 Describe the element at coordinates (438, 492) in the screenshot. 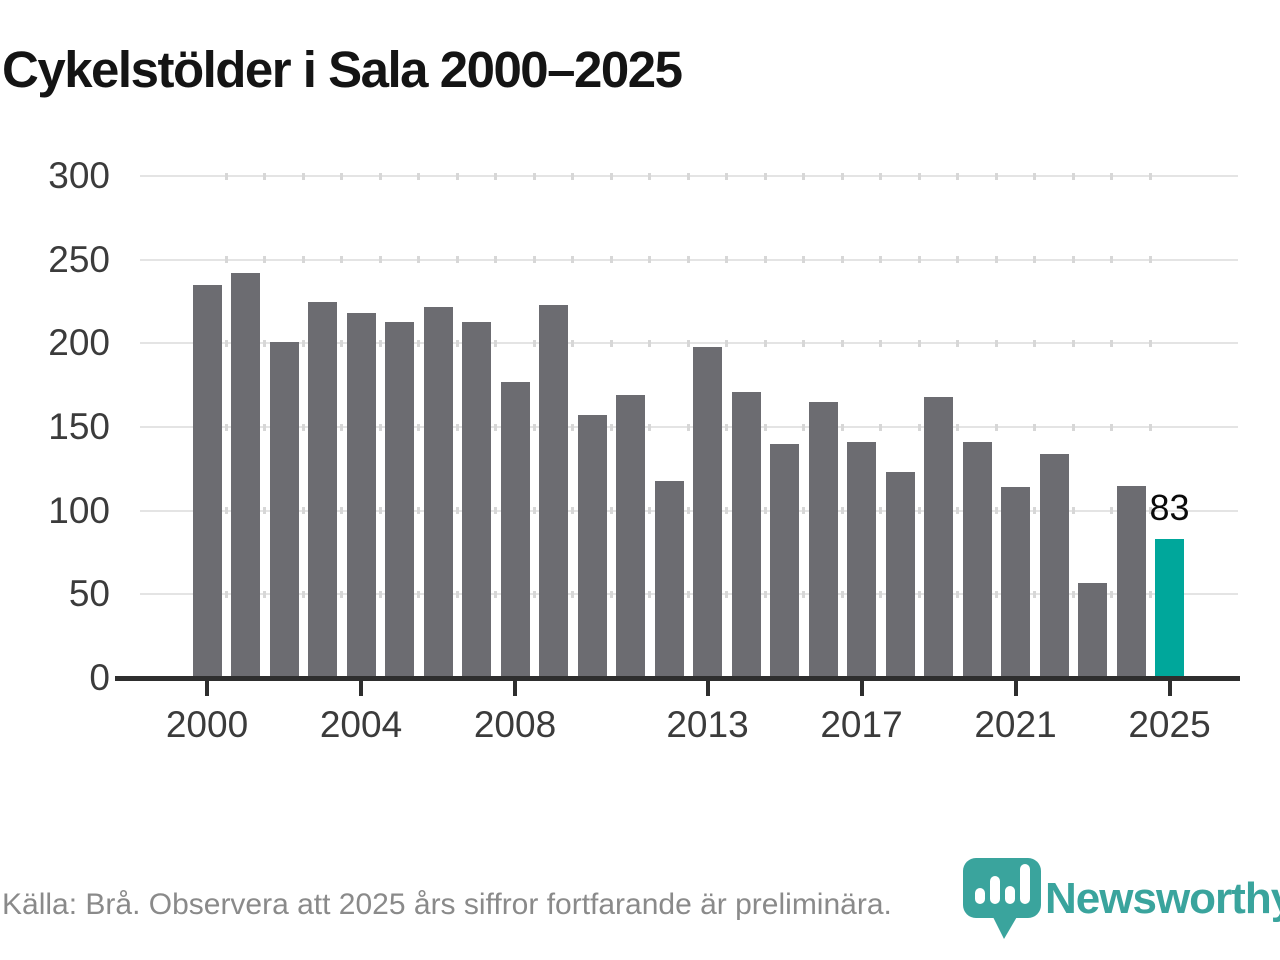

I see `bar-2006` at that location.